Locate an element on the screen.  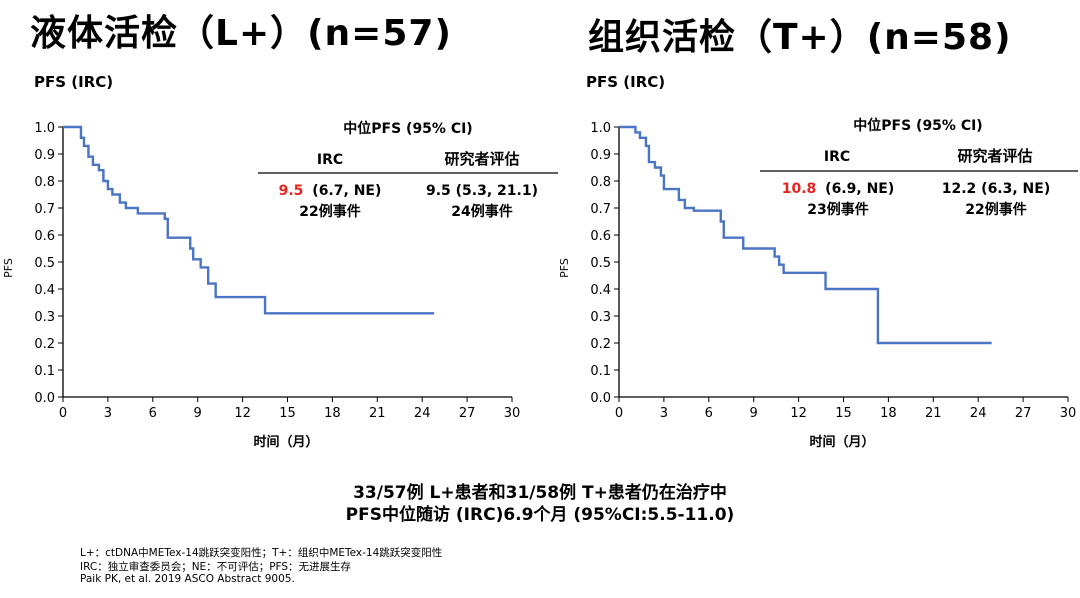
irc-median-value: 10.8 (6.9, NE) is located at coordinates (838, 189).